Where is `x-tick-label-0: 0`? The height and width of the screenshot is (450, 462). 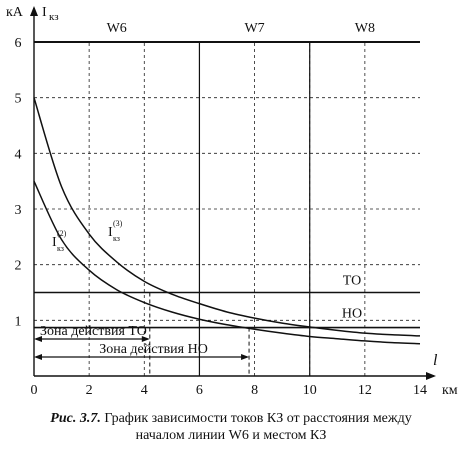 x-tick-label-0: 0 is located at coordinates (34, 390).